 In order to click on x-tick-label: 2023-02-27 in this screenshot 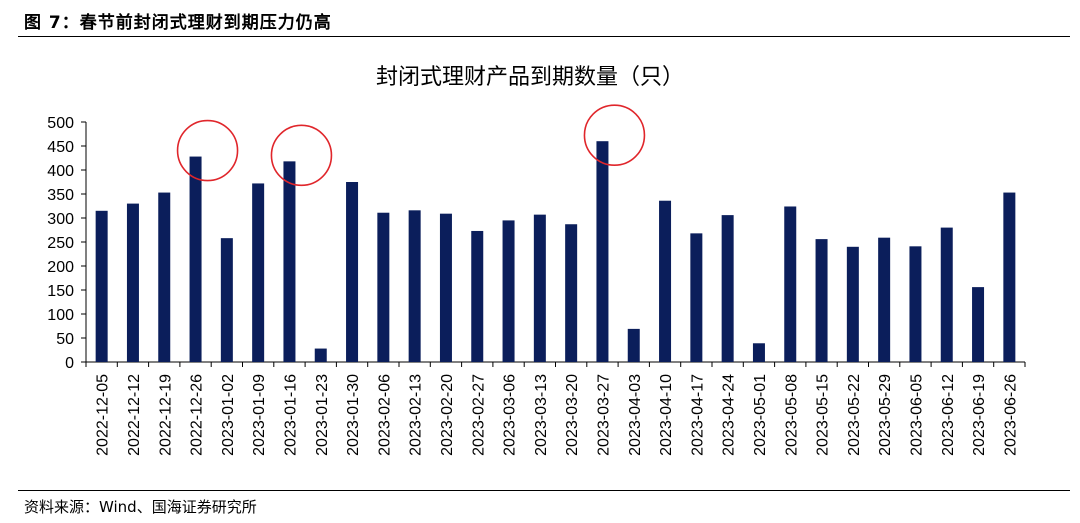, I will do `click(478, 415)`.